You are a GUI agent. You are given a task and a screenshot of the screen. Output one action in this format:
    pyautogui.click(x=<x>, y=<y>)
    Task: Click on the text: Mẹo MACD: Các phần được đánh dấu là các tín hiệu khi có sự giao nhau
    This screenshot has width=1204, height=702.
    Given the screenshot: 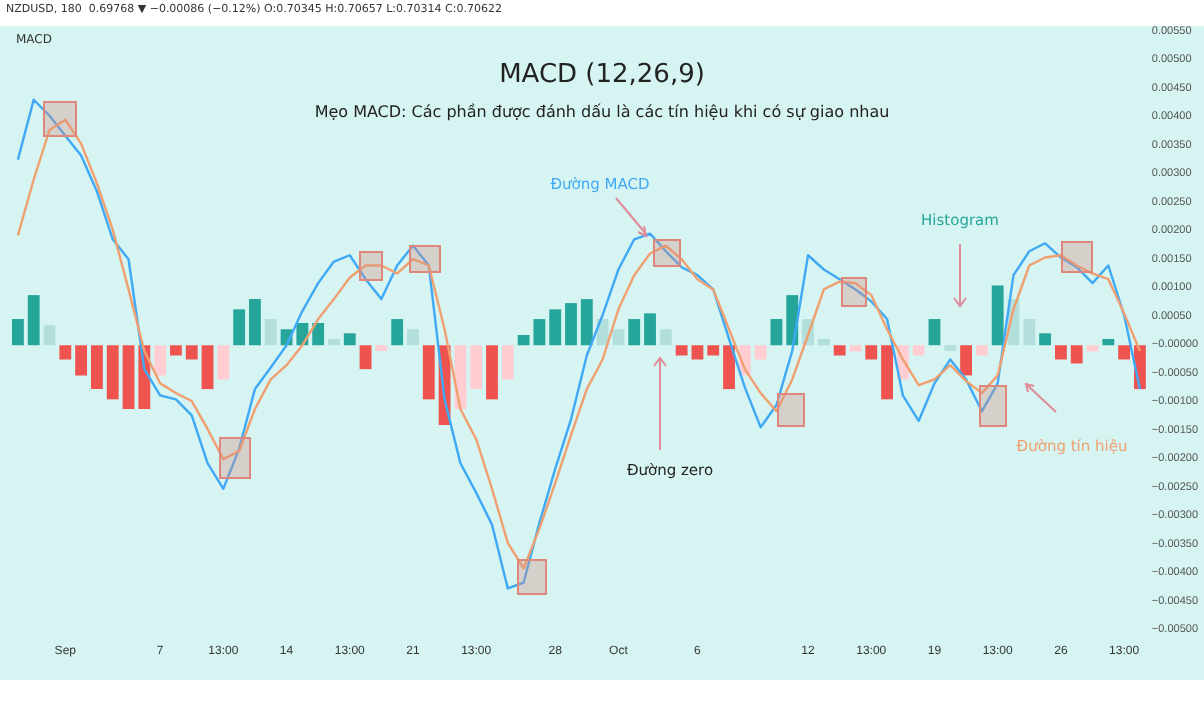 What is the action you would take?
    pyautogui.click(x=602, y=112)
    